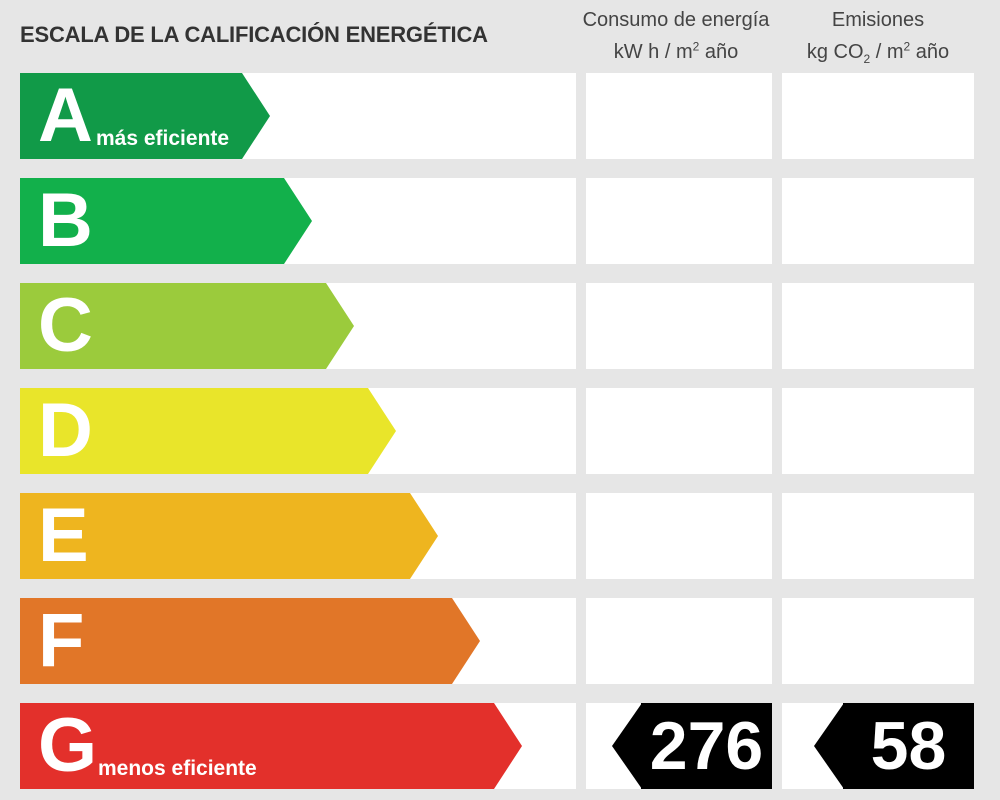  I want to click on emissions-cell: 58, so click(878, 746).